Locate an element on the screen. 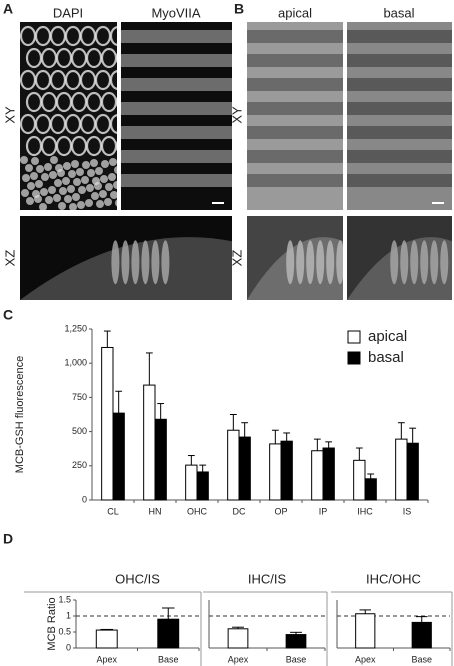 This screenshot has height=666, width=454. legend-swatch is located at coordinates (354, 358).